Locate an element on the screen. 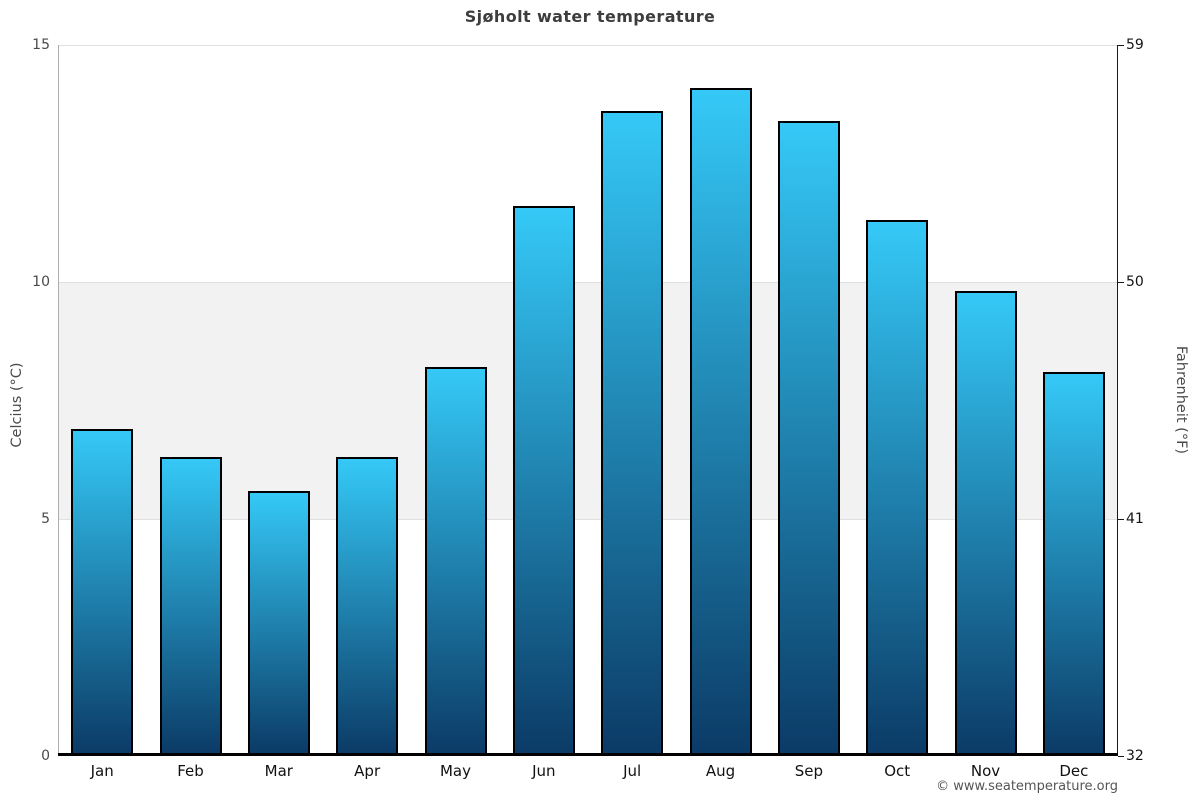 The width and height of the screenshot is (1200, 800). fahrenheit-tick-50: 50 is located at coordinates (1135, 282).